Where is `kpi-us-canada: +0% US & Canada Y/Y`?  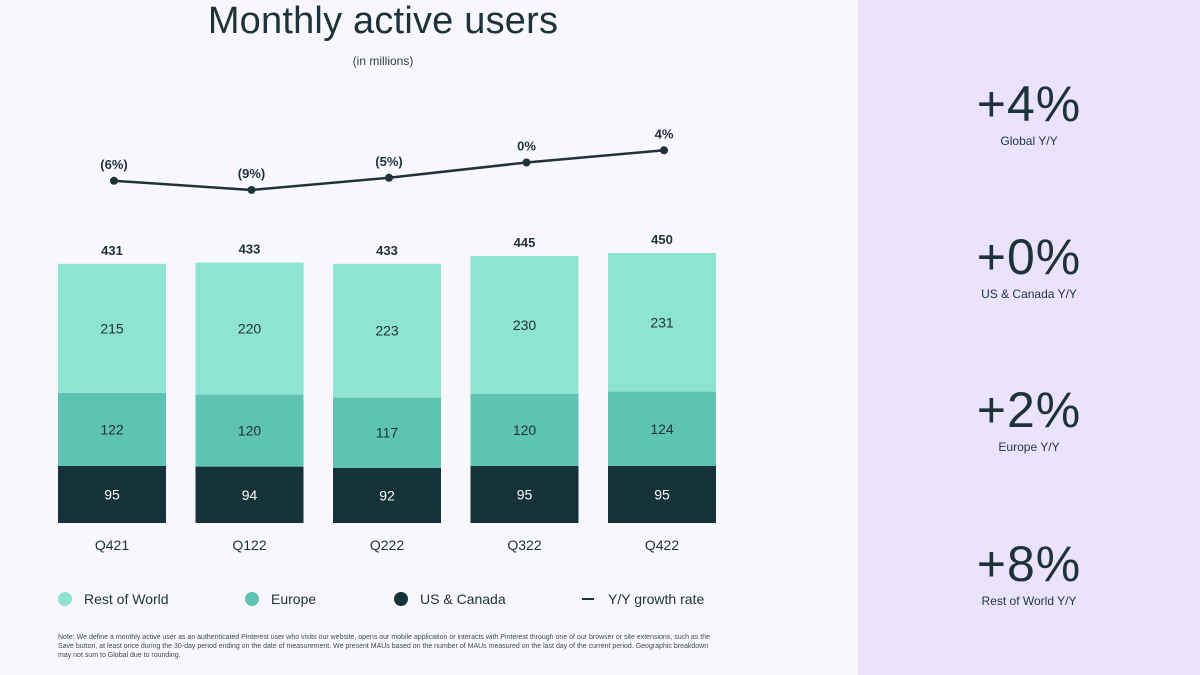 kpi-us-canada: +0% US & Canada Y/Y is located at coordinates (1029, 265).